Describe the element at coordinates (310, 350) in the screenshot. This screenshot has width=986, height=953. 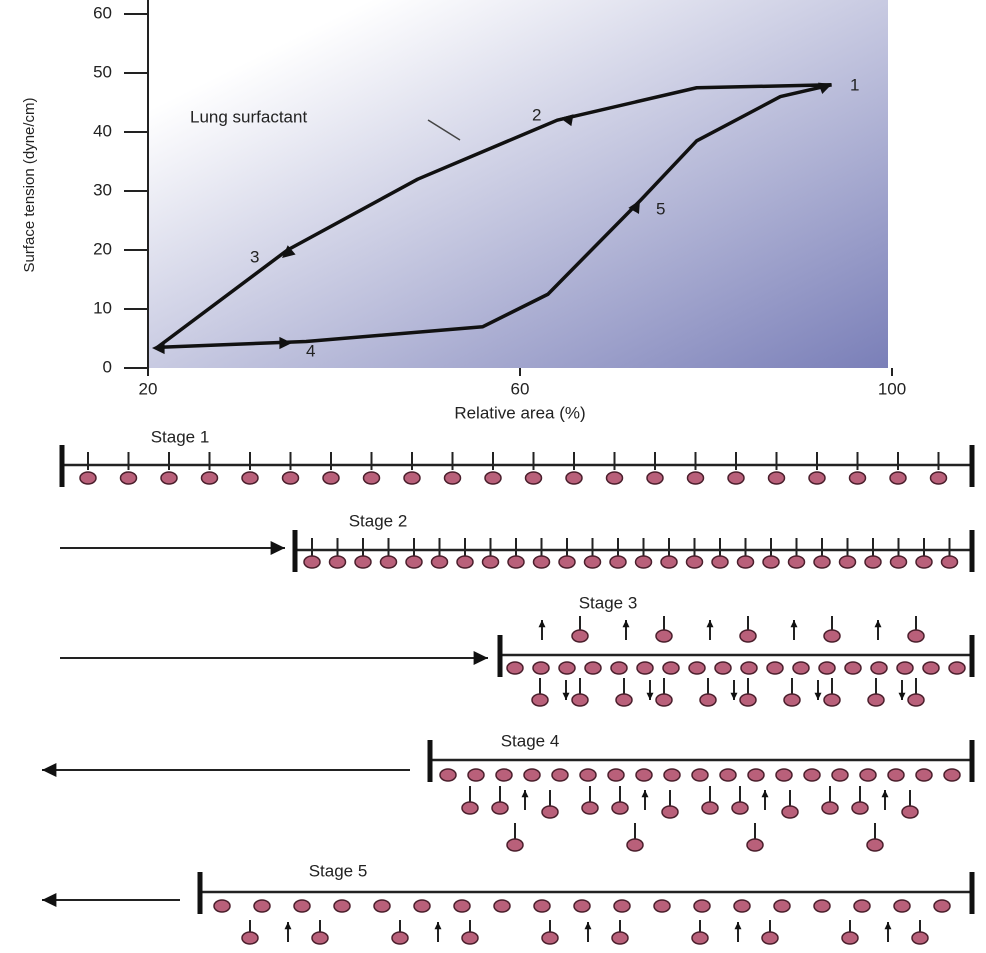
I see `annotation: 4` at that location.